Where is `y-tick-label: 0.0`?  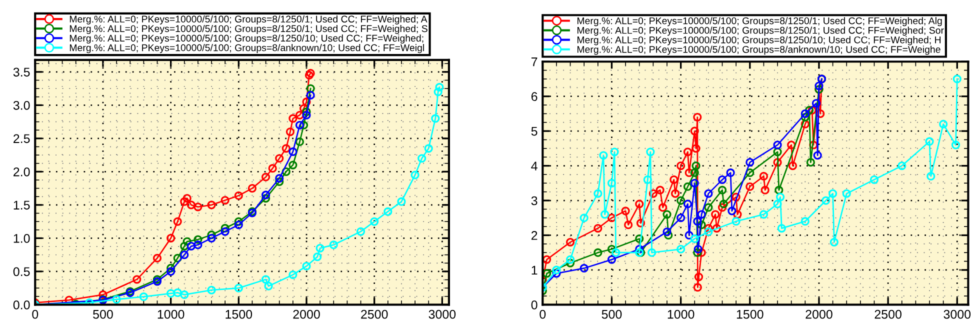 y-tick-label: 0.0 is located at coordinates (21, 305).